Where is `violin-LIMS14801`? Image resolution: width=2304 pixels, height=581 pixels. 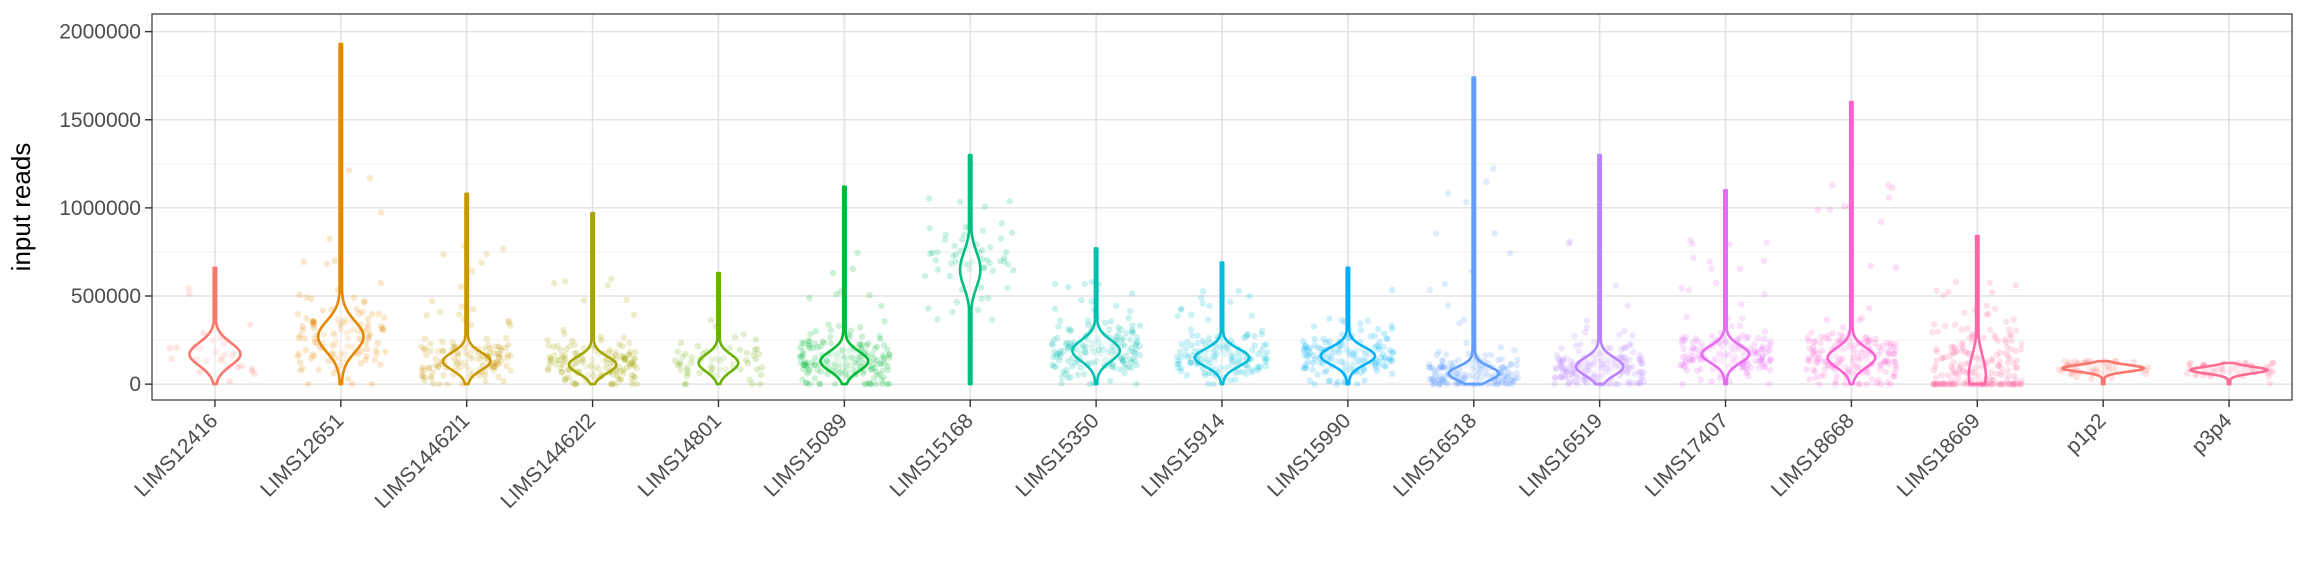
violin-LIMS14801 is located at coordinates (718, 328).